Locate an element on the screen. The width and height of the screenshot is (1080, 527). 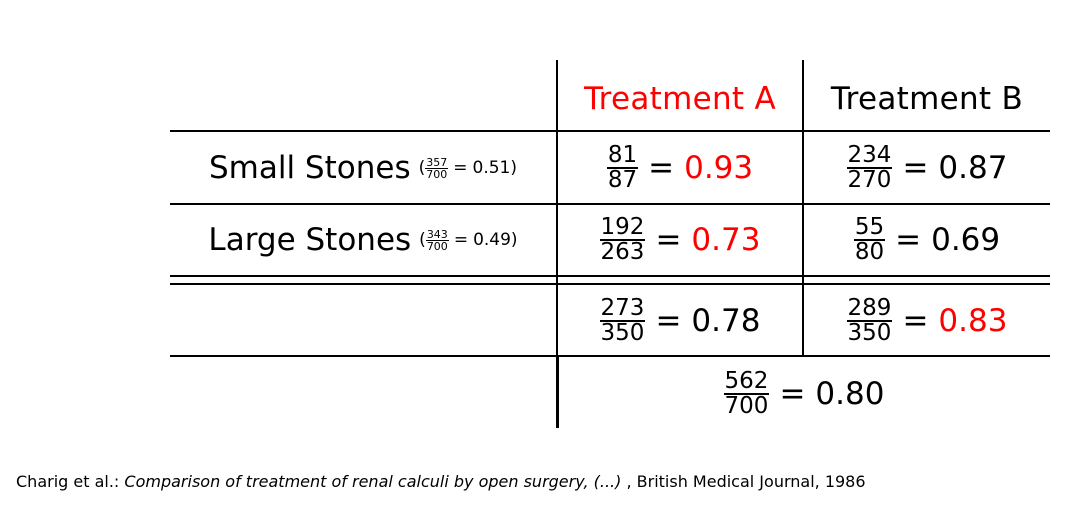
totals-rule is located at coordinates (610, 356).